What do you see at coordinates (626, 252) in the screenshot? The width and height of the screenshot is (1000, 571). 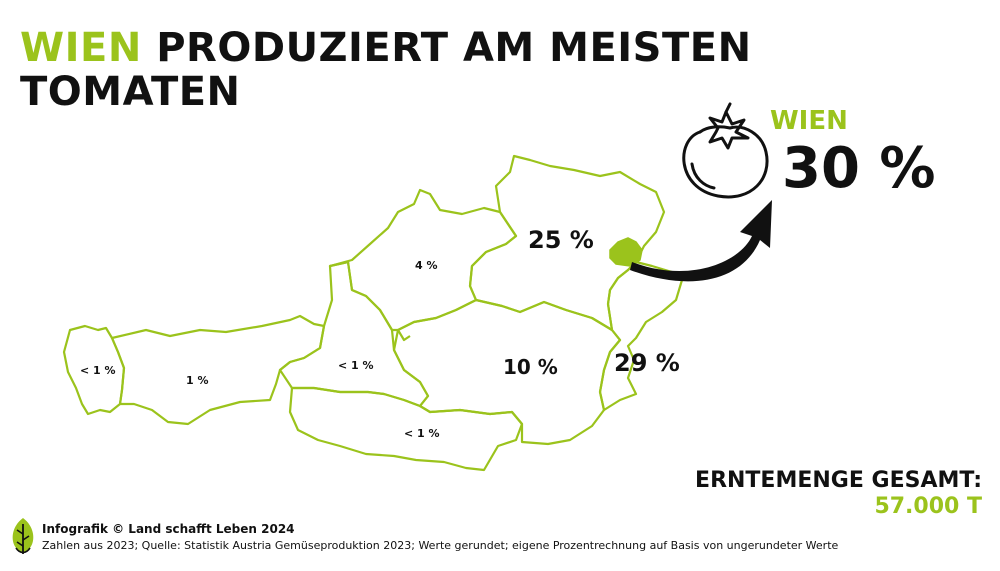 I see `region-wien` at bounding box center [626, 252].